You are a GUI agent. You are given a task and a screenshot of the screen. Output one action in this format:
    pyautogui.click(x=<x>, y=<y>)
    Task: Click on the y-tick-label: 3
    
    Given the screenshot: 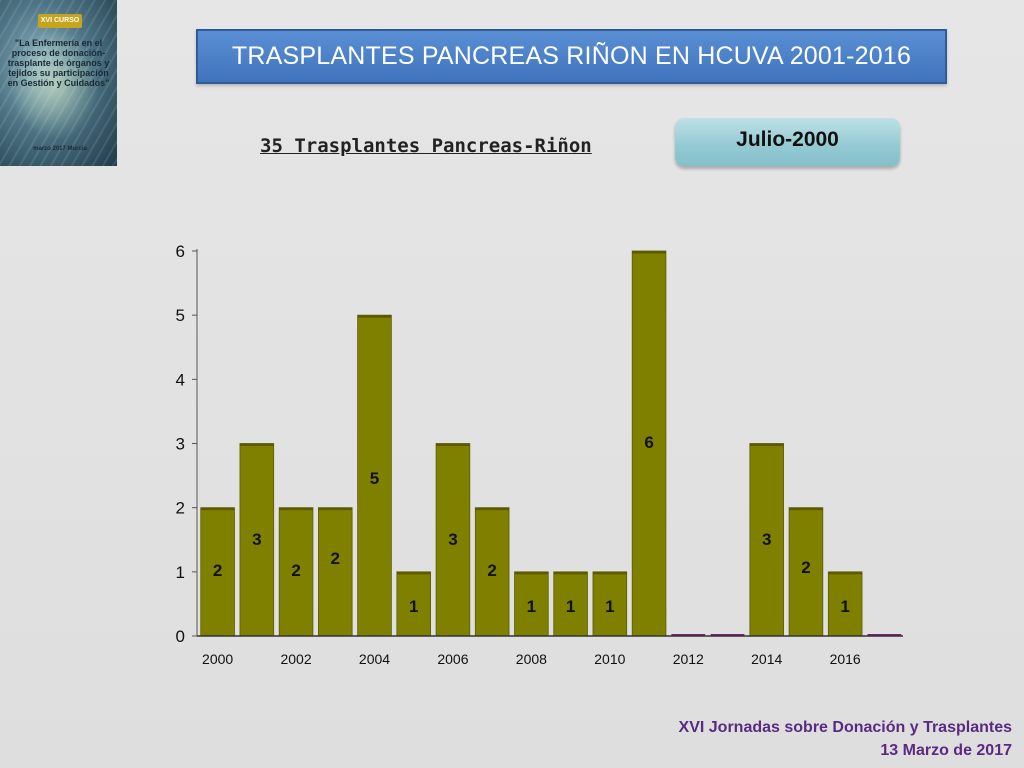 What is the action you would take?
    pyautogui.click(x=180, y=444)
    